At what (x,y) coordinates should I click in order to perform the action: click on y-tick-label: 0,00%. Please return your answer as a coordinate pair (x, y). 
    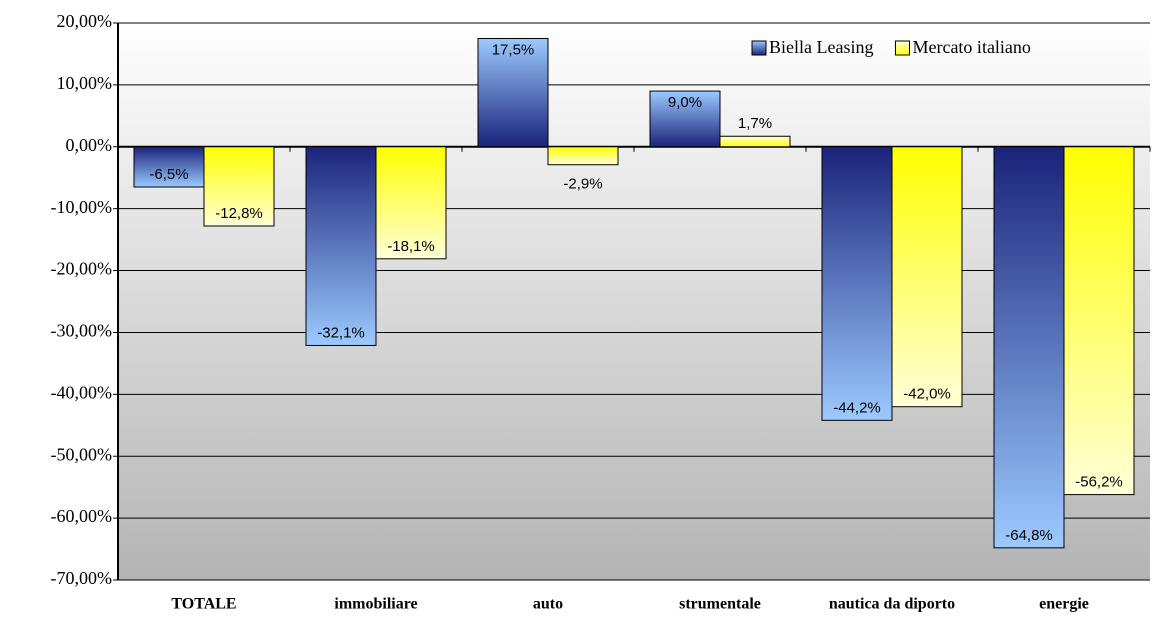
    Looking at the image, I should click on (89, 145).